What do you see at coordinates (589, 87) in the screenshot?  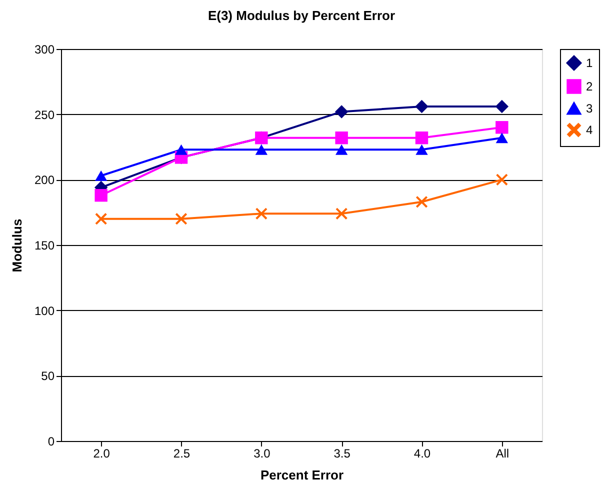 I see `legend-label: 2` at bounding box center [589, 87].